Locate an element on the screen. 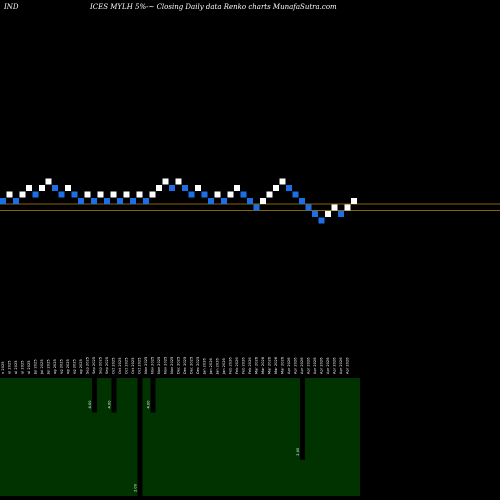 This screenshot has height=500, width=500. date-tick-label-35: Feb 2026 is located at coordinates (231, 365).